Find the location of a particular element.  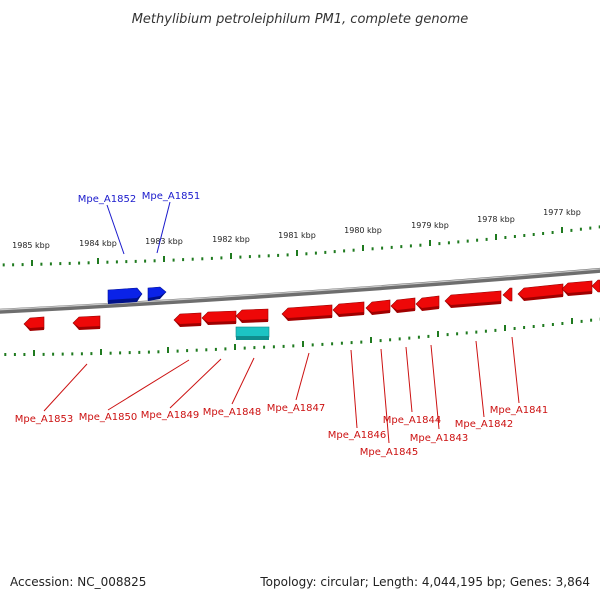

gene-small is located at coordinates (507, 294).